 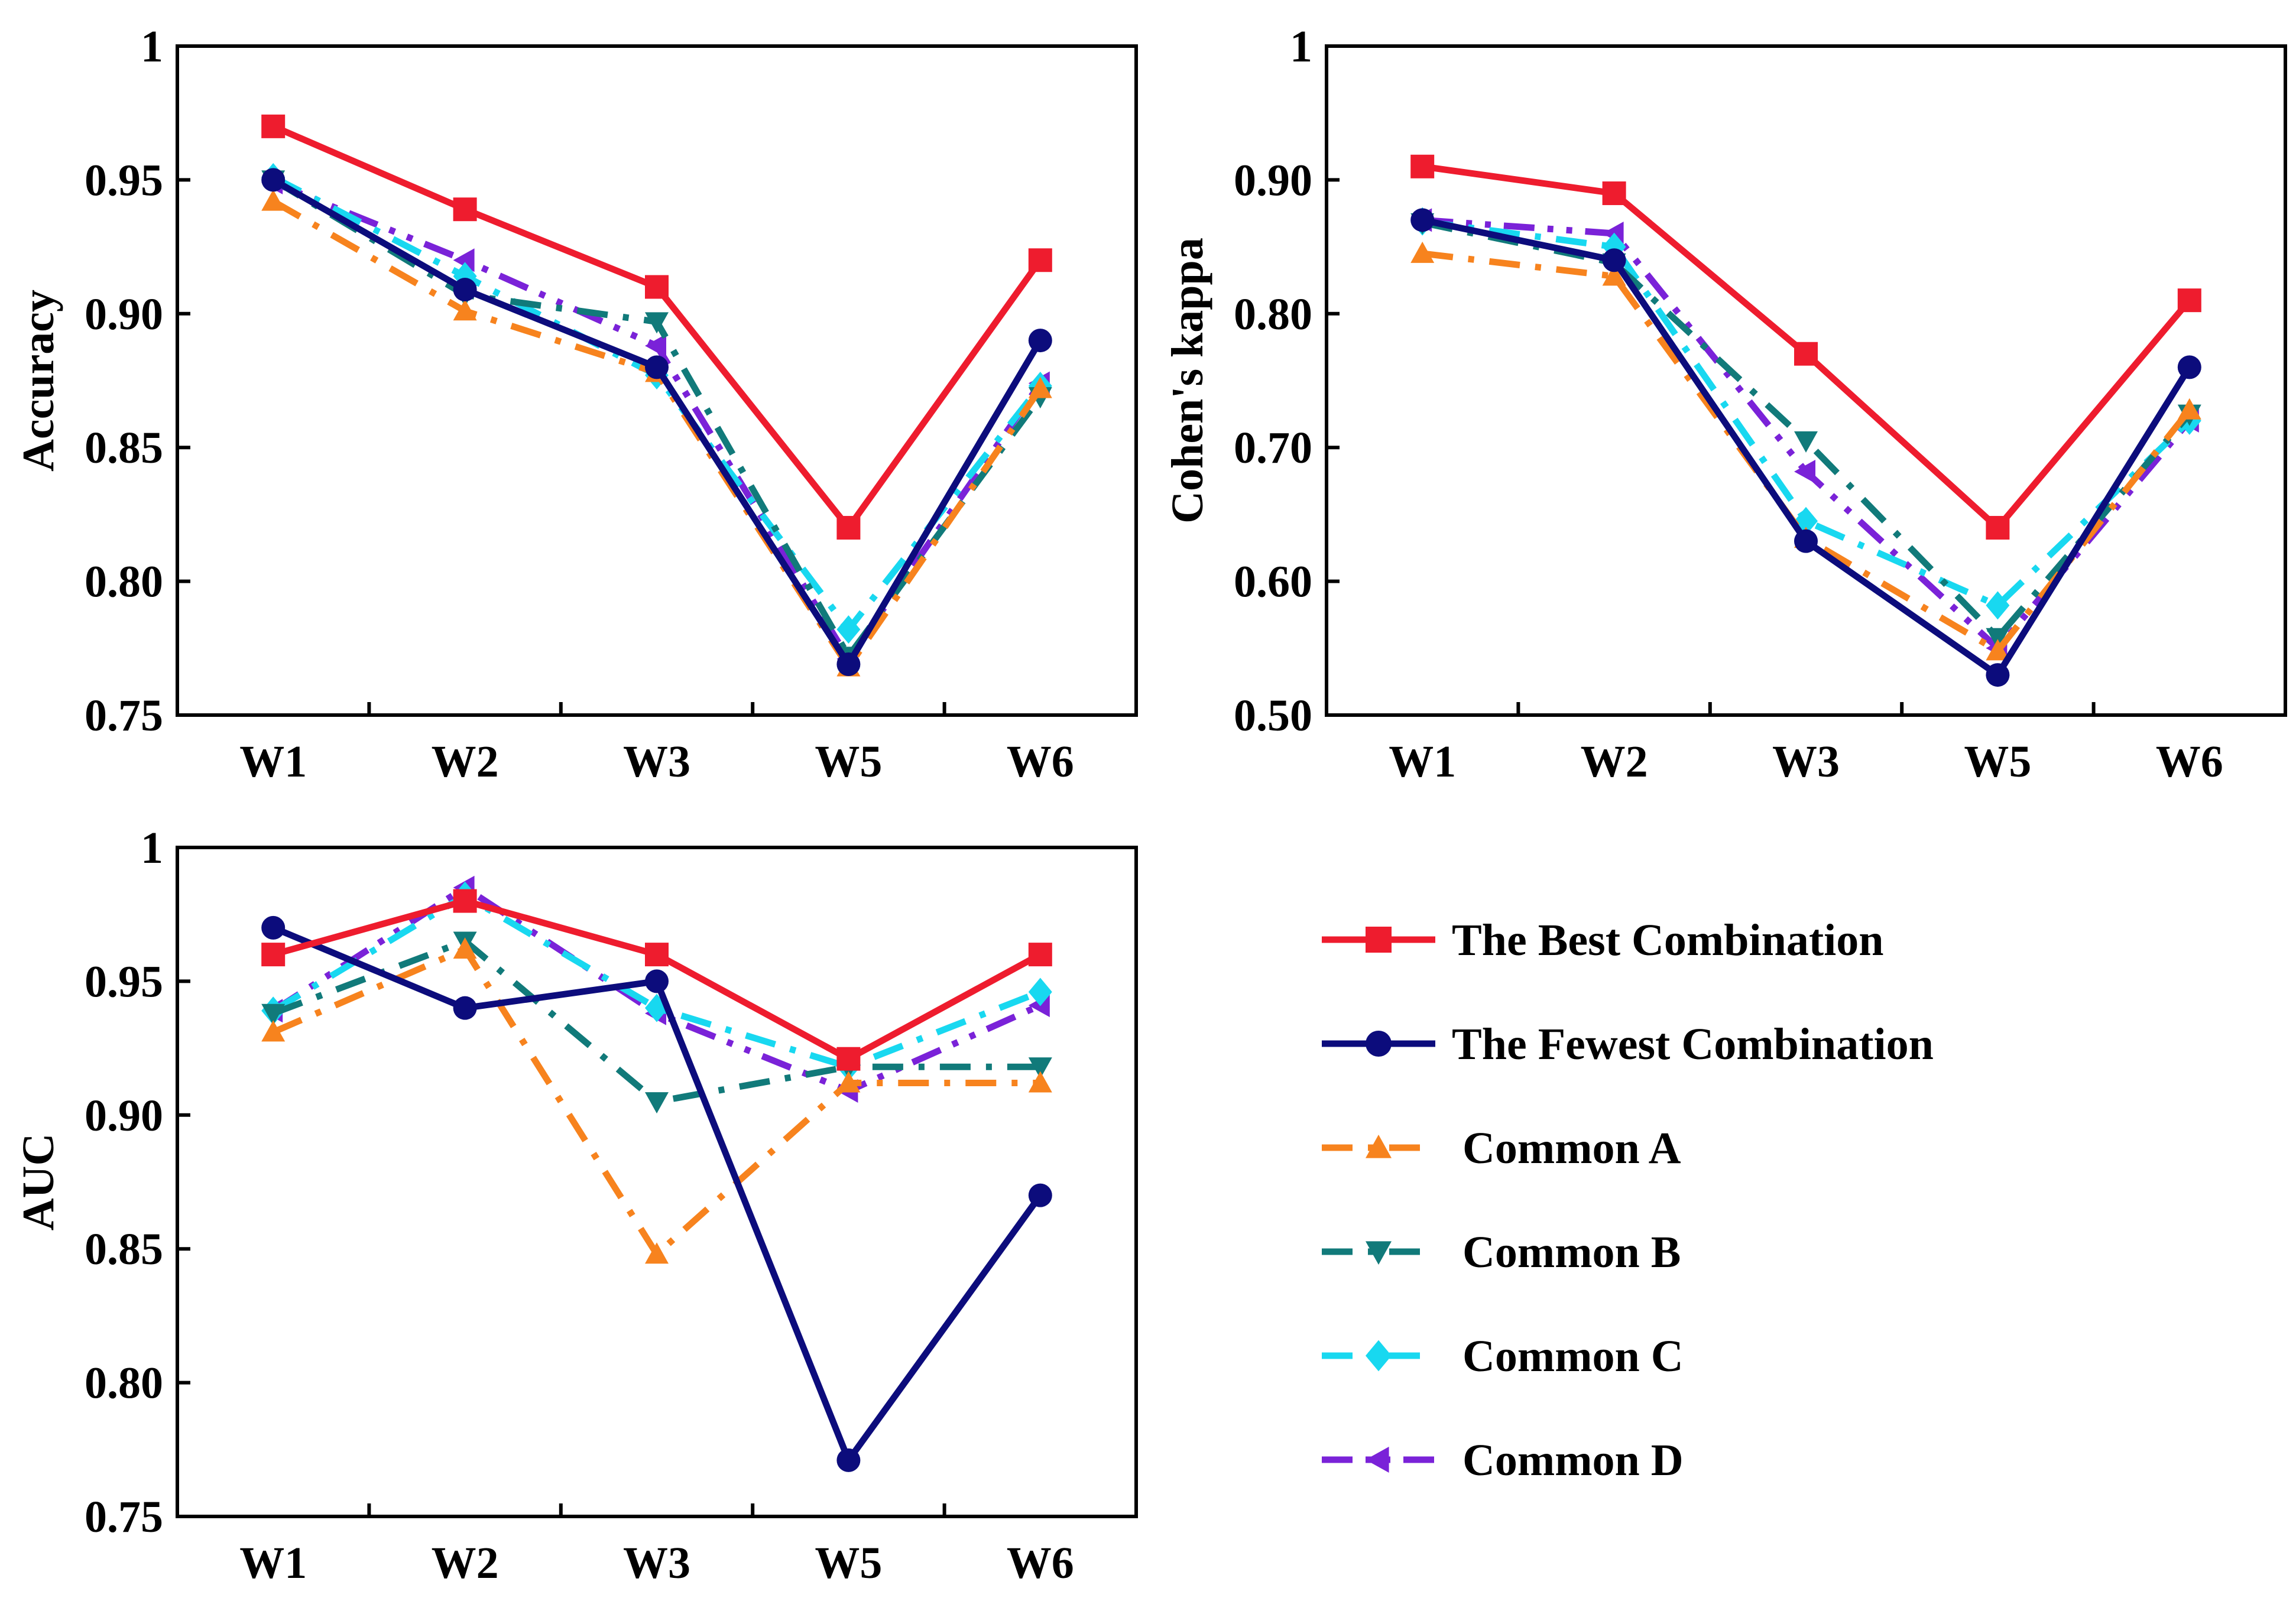 What do you see at coordinates (465, 762) in the screenshot?
I see `accuracy-x-tick-label: W2` at bounding box center [465, 762].